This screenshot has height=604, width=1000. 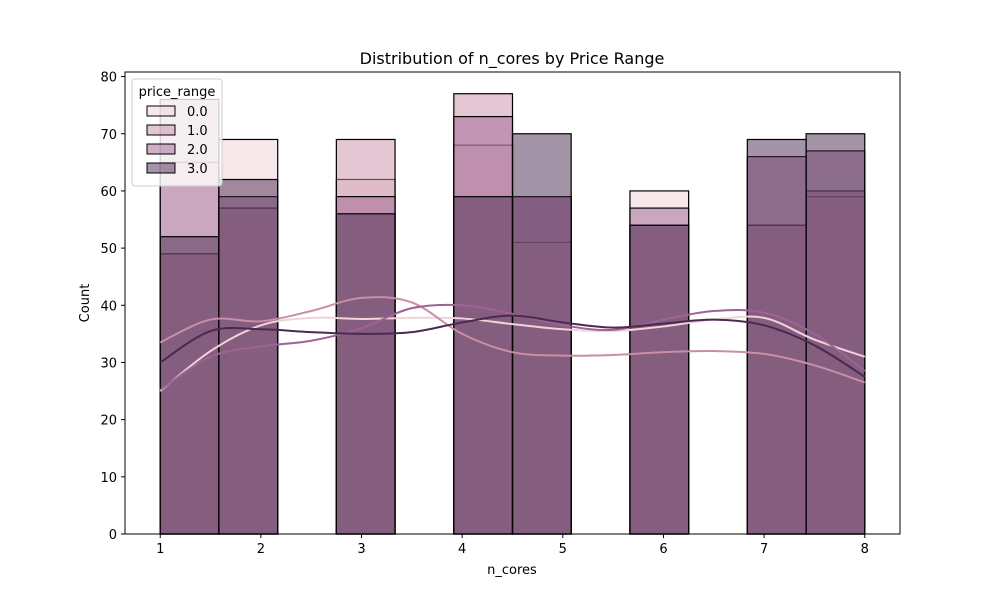 I want to click on bar-series3-bin1, so click(x=248, y=356).